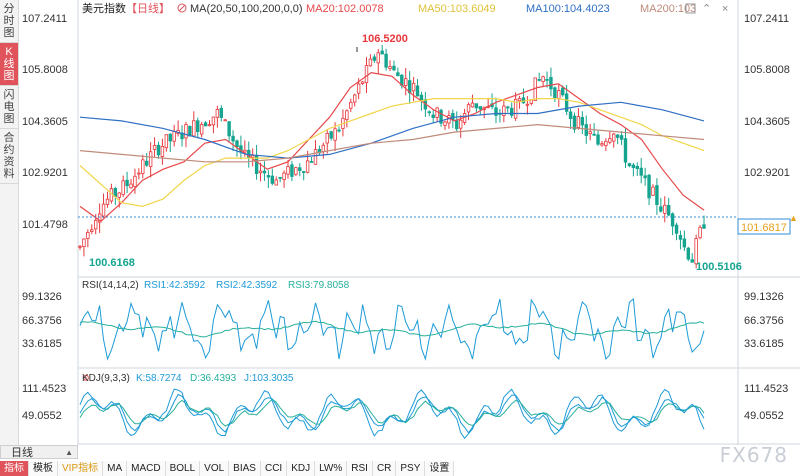 The height and width of the screenshot is (476, 800). I want to click on settings-icon, so click(182, 8).